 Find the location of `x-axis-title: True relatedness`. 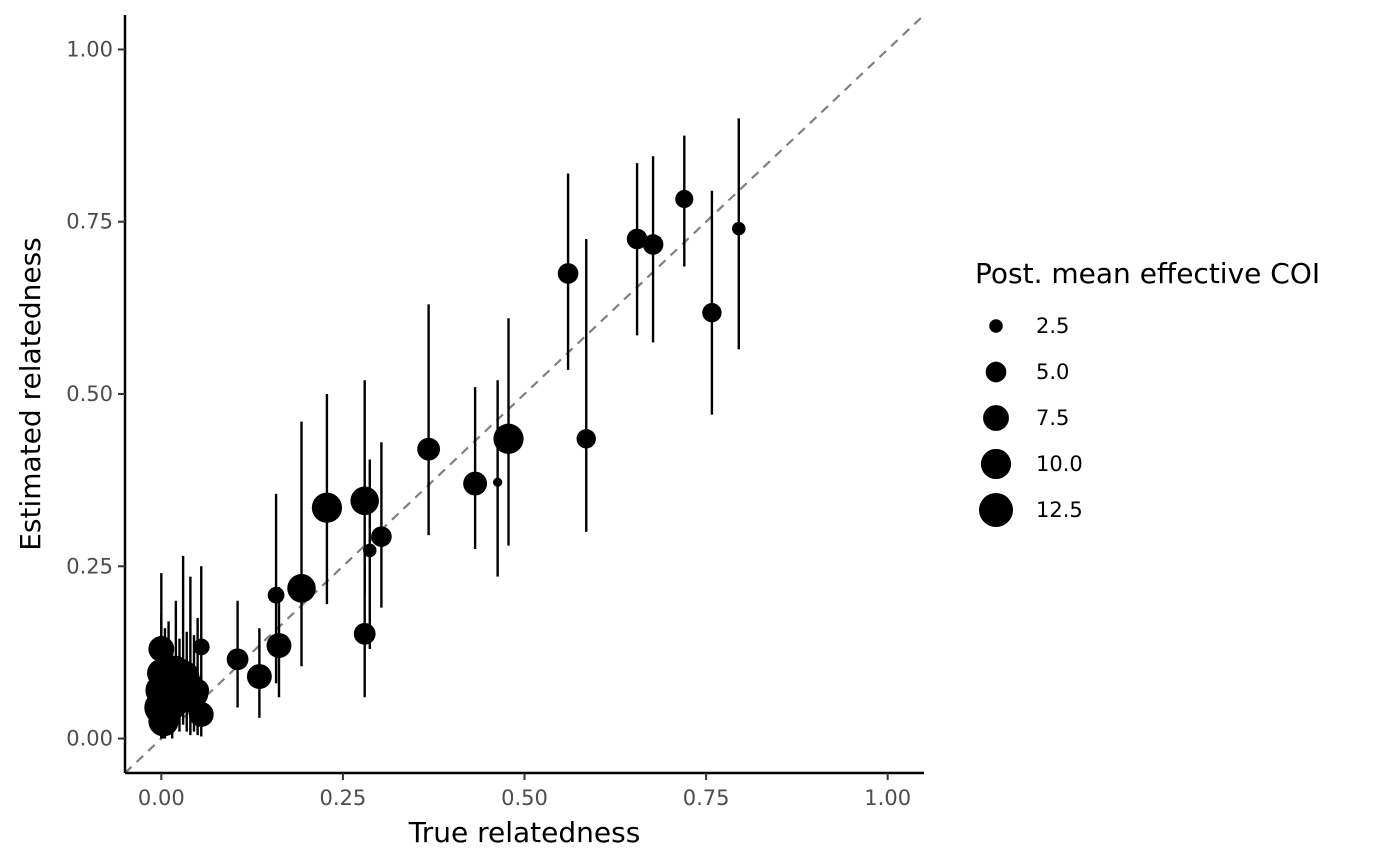

x-axis-title: True relatedness is located at coordinates (524, 832).